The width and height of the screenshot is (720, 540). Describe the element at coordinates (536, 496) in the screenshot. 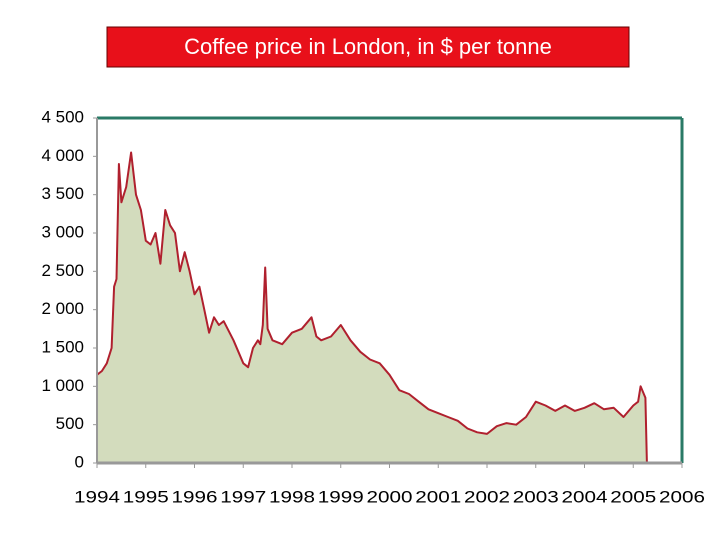

I see `x-tick-label: 2003` at that location.